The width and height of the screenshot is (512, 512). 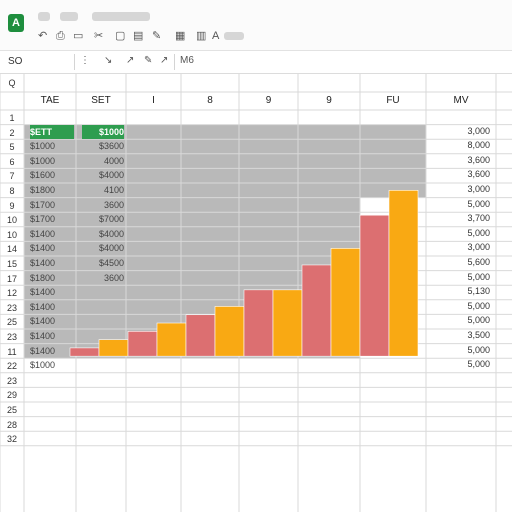 I want to click on cell: $7000, so click(x=111, y=219).